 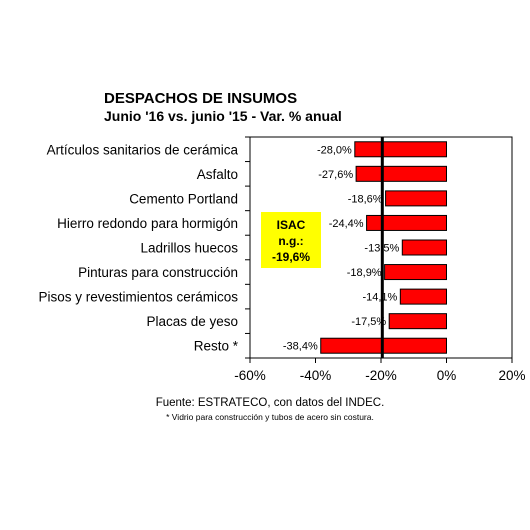 What do you see at coordinates (223, 116) in the screenshot?
I see `chart-subtitle: Junio '16 vs. junio '15 - Var. % anual` at bounding box center [223, 116].